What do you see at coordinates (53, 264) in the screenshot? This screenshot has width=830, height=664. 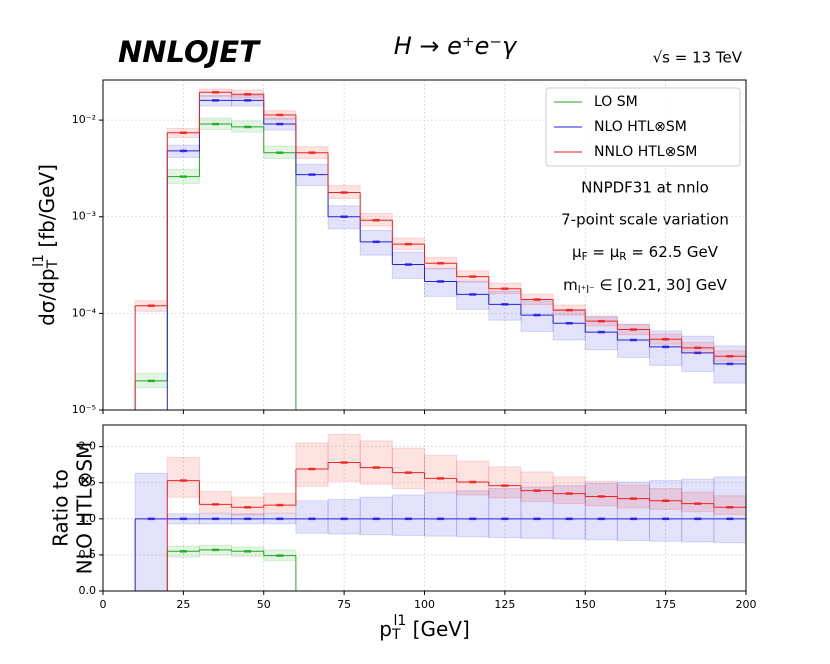 I see `y-axis-label-part: T` at bounding box center [53, 264].